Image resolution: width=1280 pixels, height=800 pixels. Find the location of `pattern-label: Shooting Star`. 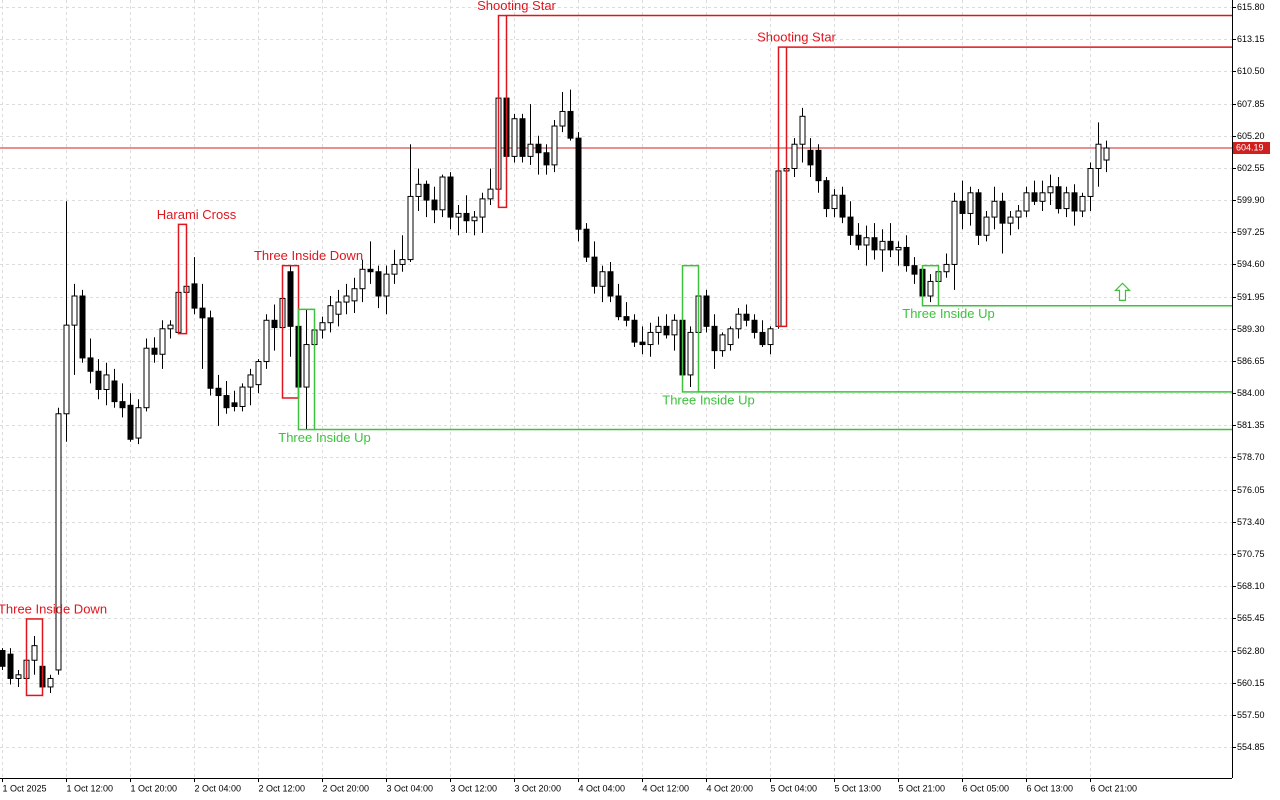

pattern-label: Shooting Star is located at coordinates (516, 6).